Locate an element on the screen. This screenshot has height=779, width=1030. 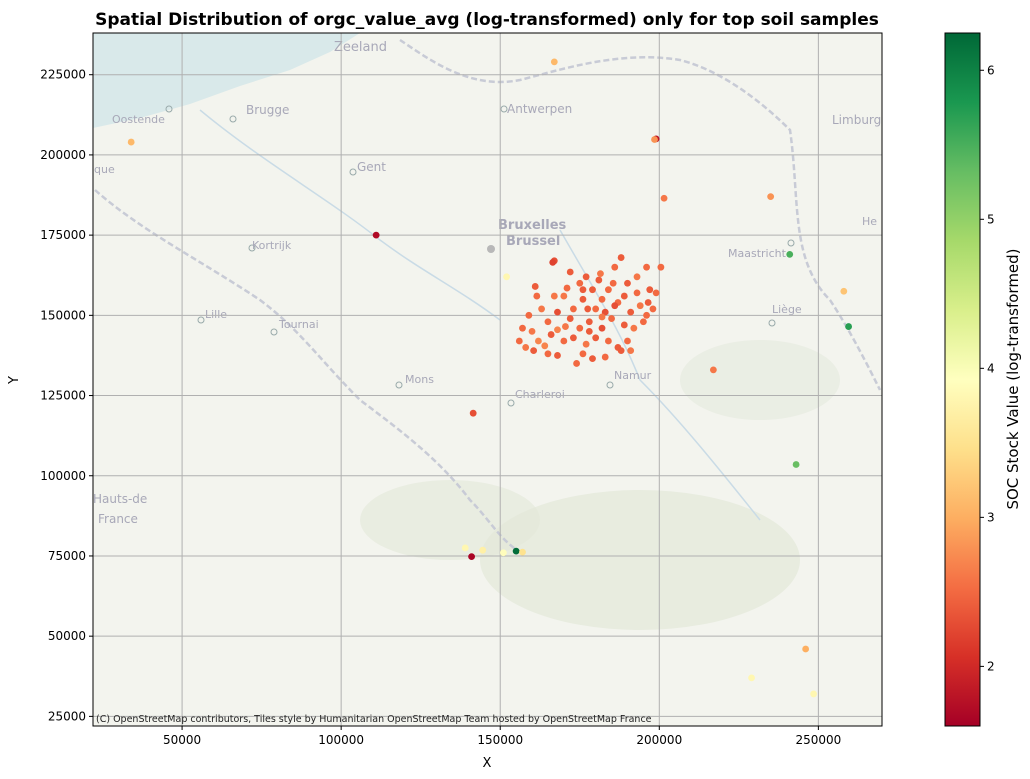
map-label-hauts-de: Hauts-de is located at coordinates (120, 499).